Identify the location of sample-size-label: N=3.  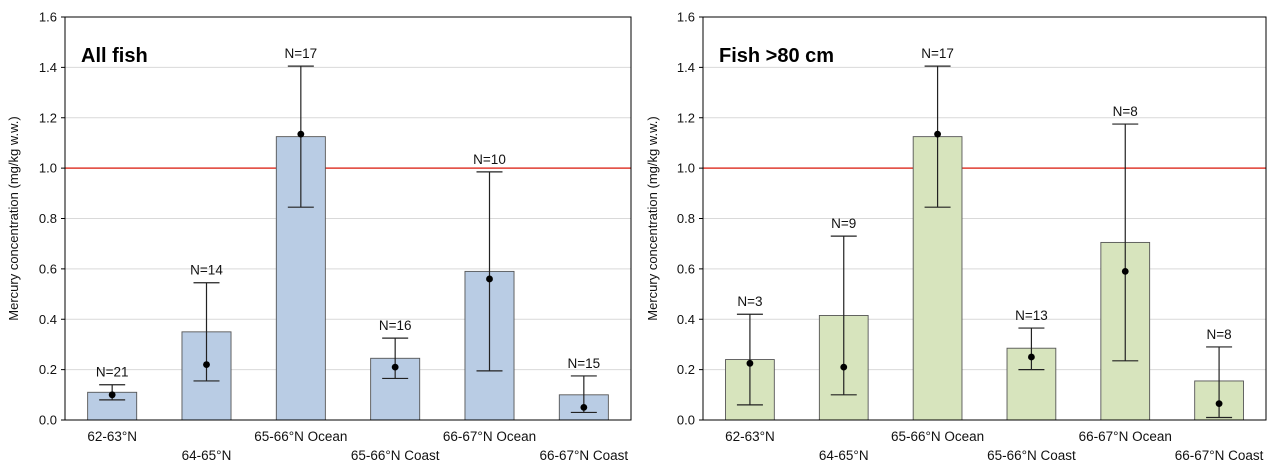
(749, 301).